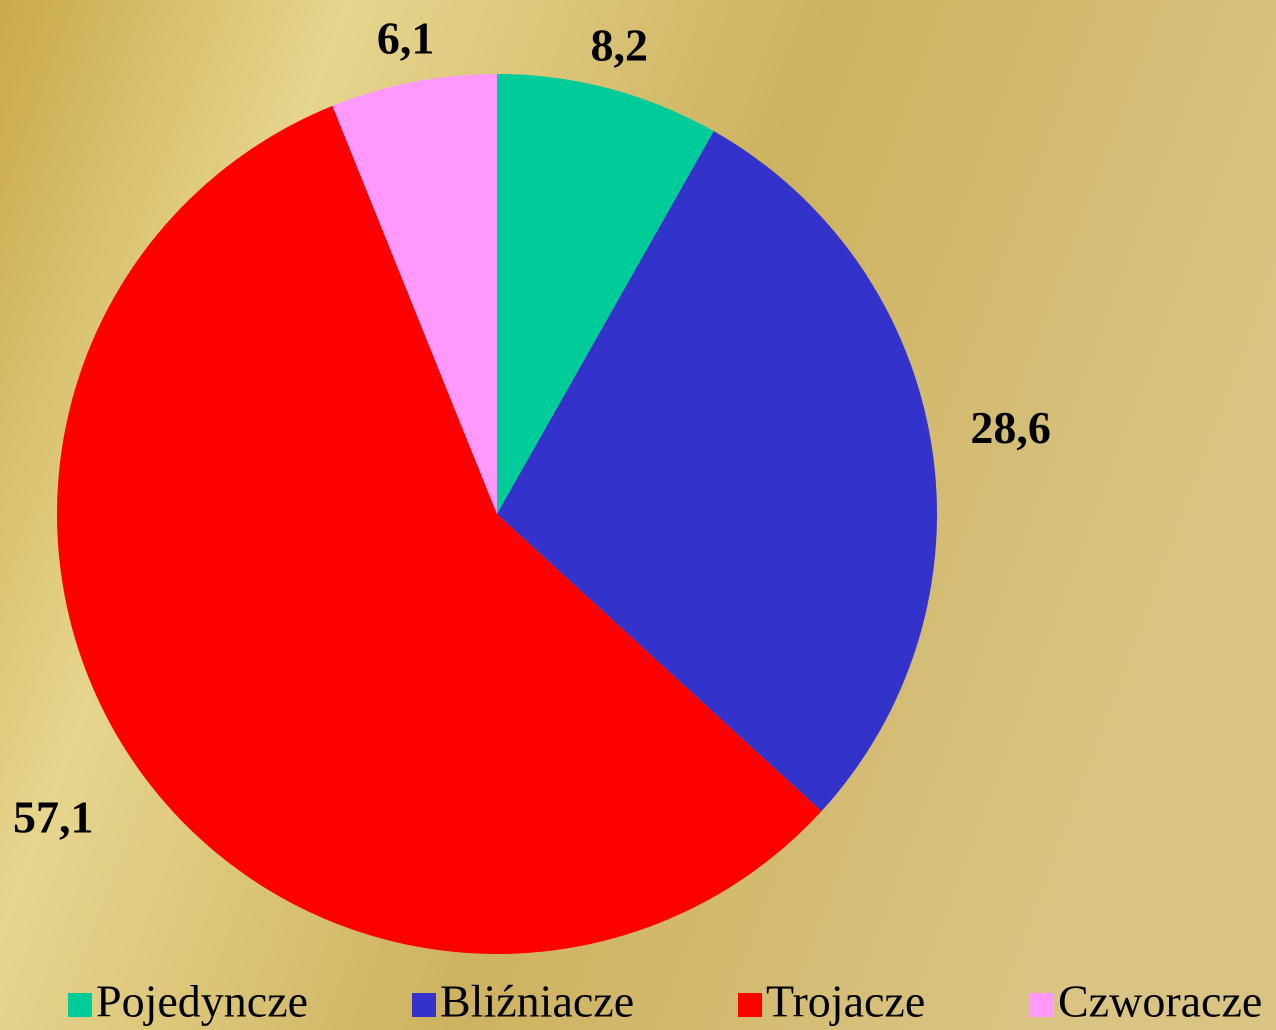  What do you see at coordinates (53, 816) in the screenshot?
I see `data-label: 57,1` at bounding box center [53, 816].